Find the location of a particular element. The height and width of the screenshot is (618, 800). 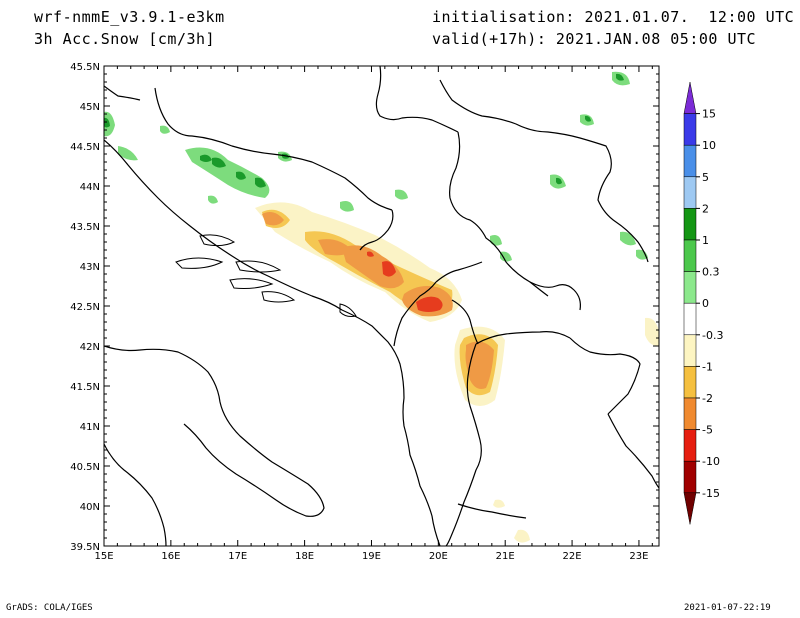

colorbar-label: 2 is located at coordinates (705, 208).